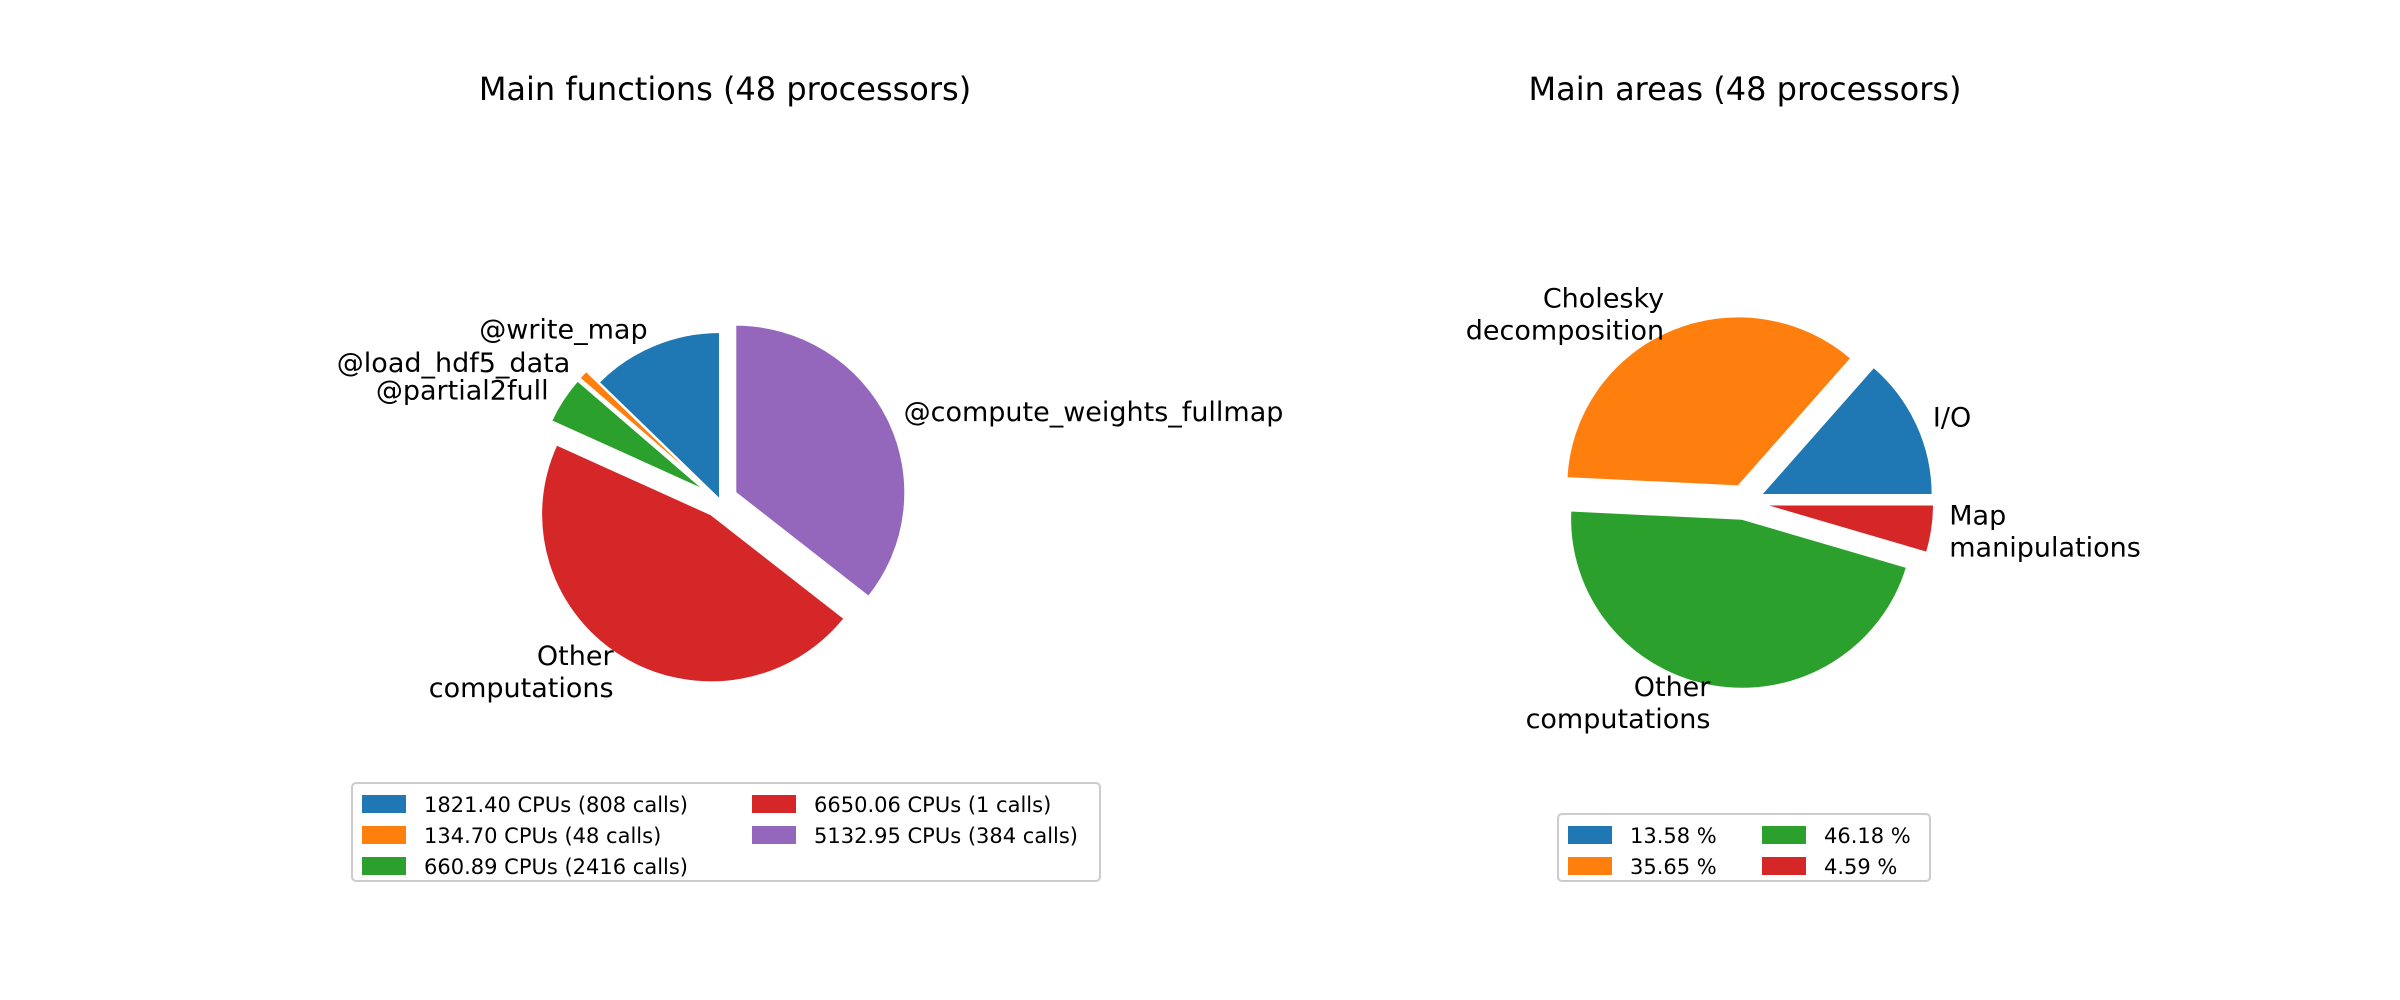 The height and width of the screenshot is (1000, 2400). What do you see at coordinates (1565, 314) in the screenshot?
I see `slice-label-cholesky-decomposition: Cholesky decomposition` at bounding box center [1565, 314].